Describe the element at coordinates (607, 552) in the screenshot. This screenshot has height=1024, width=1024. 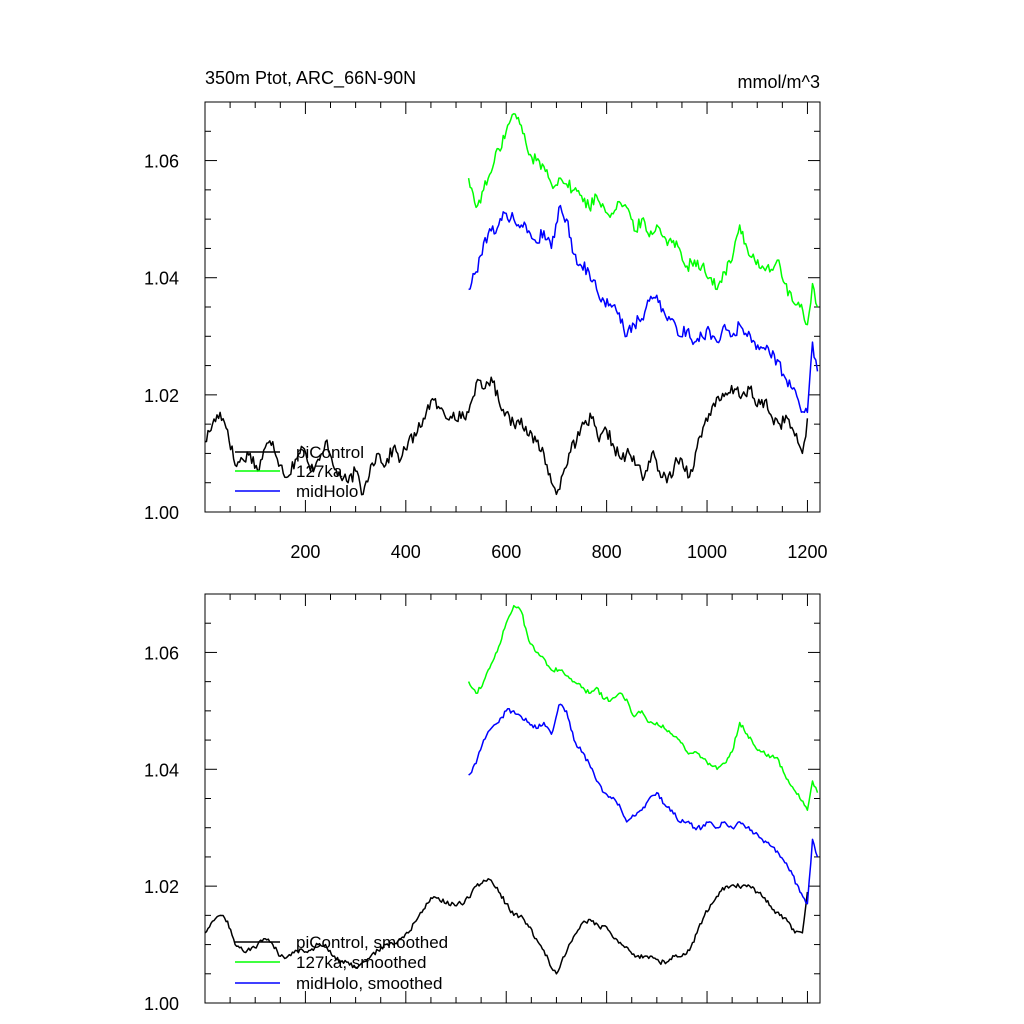
I see `x-tick-label: 800` at that location.